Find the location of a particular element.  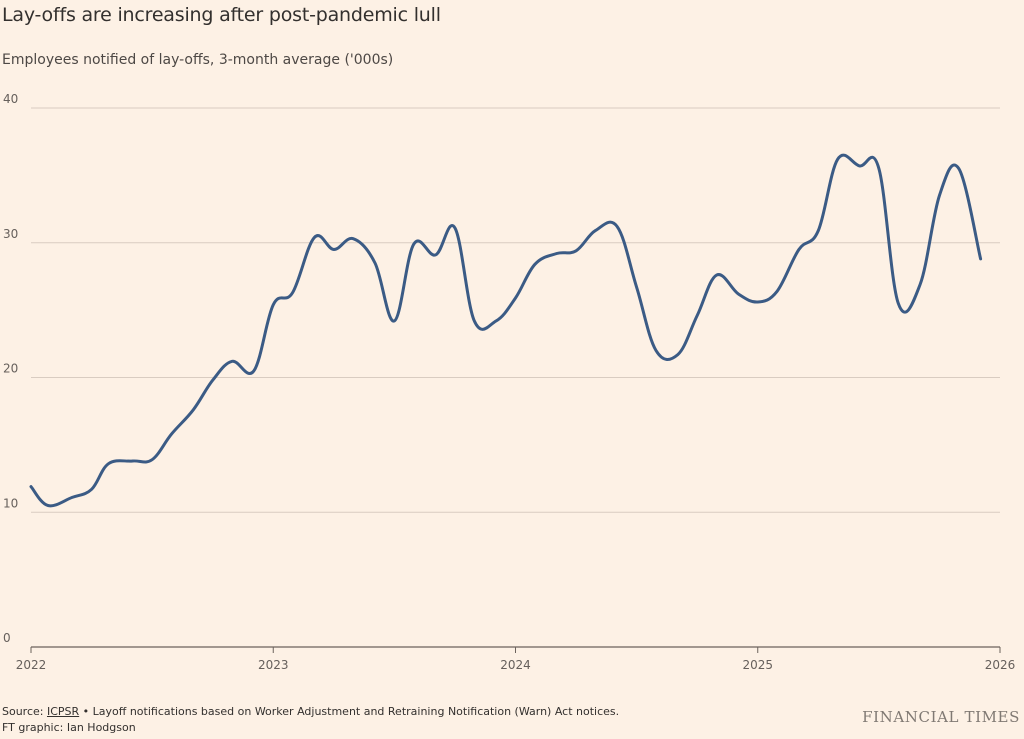

y-axis-labels: 0 10 20 30 40 is located at coordinates (10, 368).